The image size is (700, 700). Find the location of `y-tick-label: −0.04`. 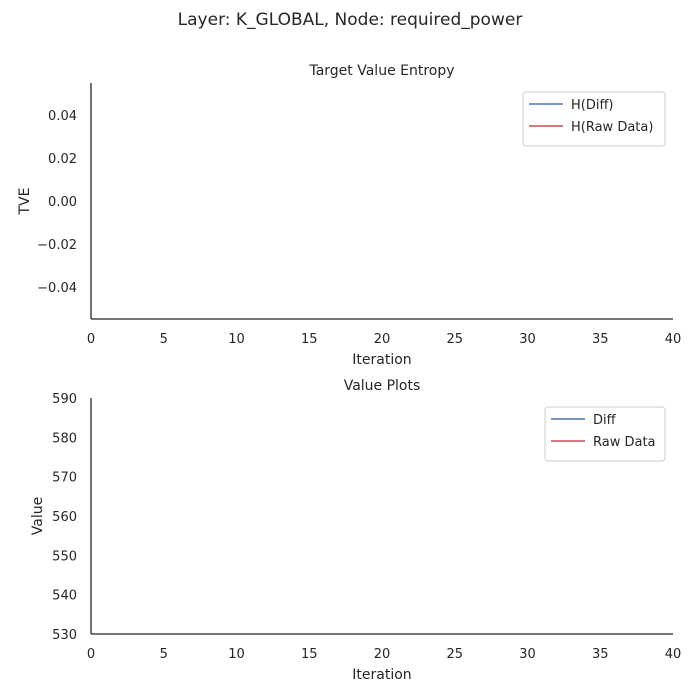

y-tick-label: −0.04 is located at coordinates (57, 288).